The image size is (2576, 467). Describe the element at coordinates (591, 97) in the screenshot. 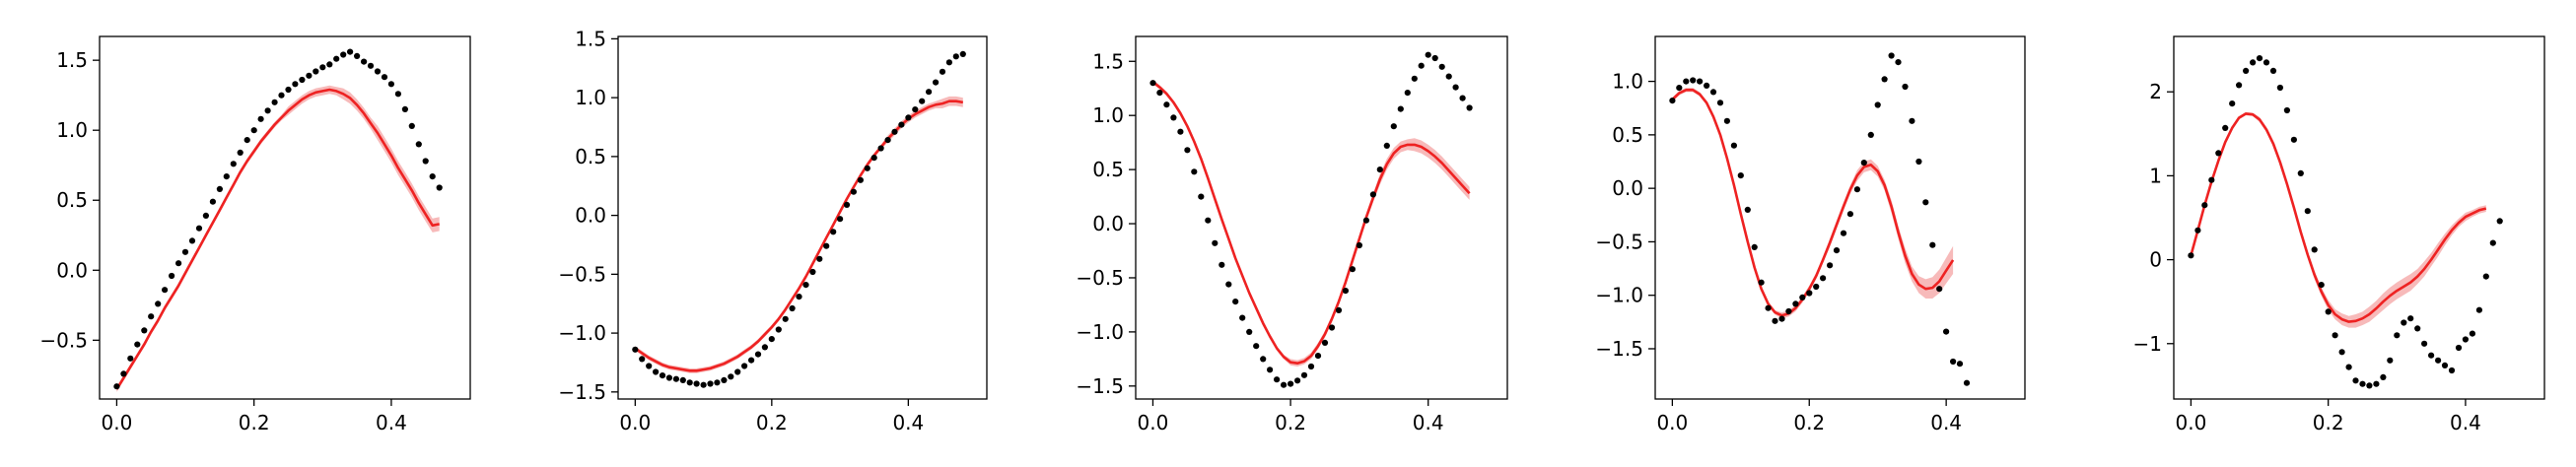

I see `y-tick-label: 1.0` at that location.